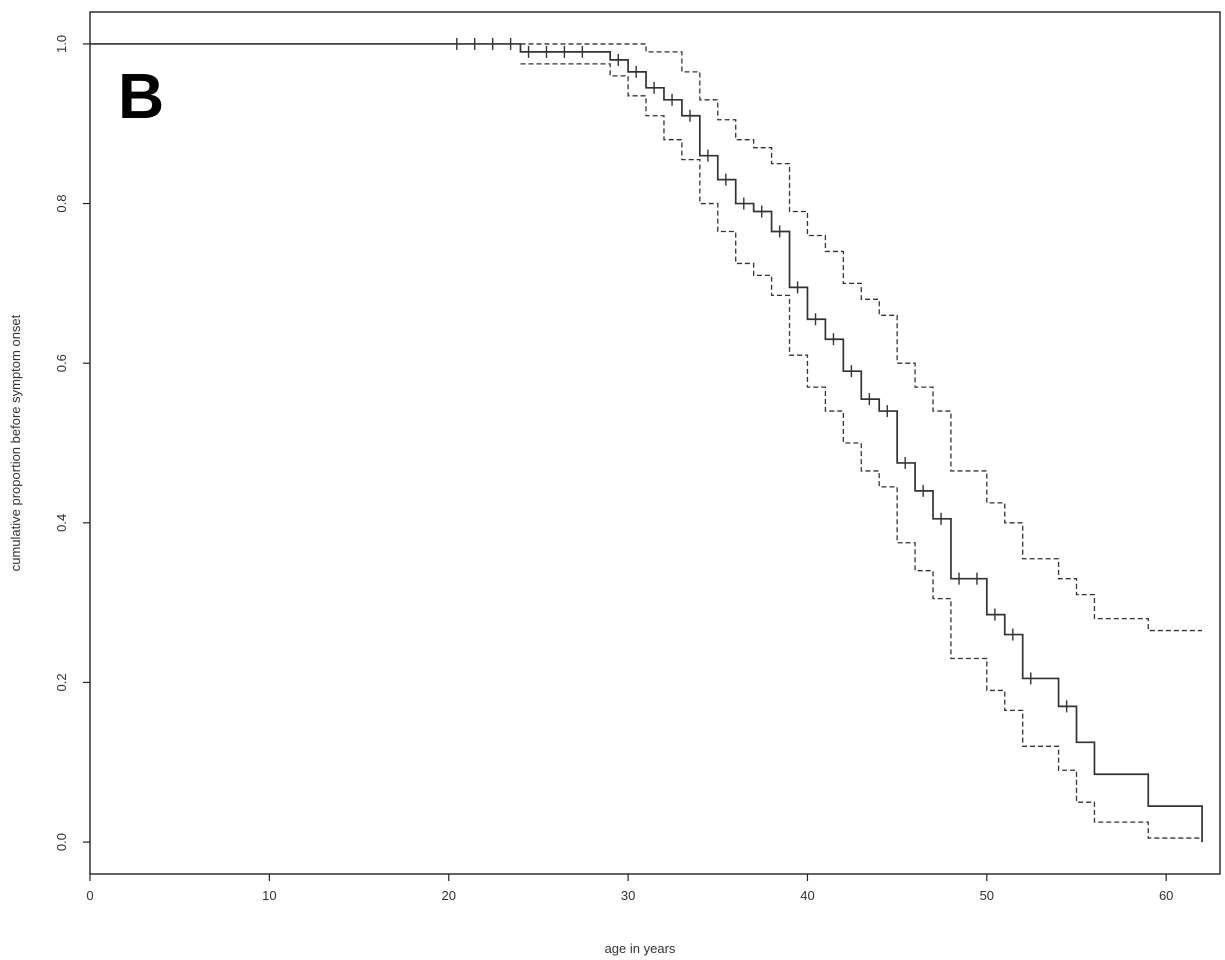  Describe the element at coordinates (628, 895) in the screenshot. I see `x-tick-label: 30` at that location.